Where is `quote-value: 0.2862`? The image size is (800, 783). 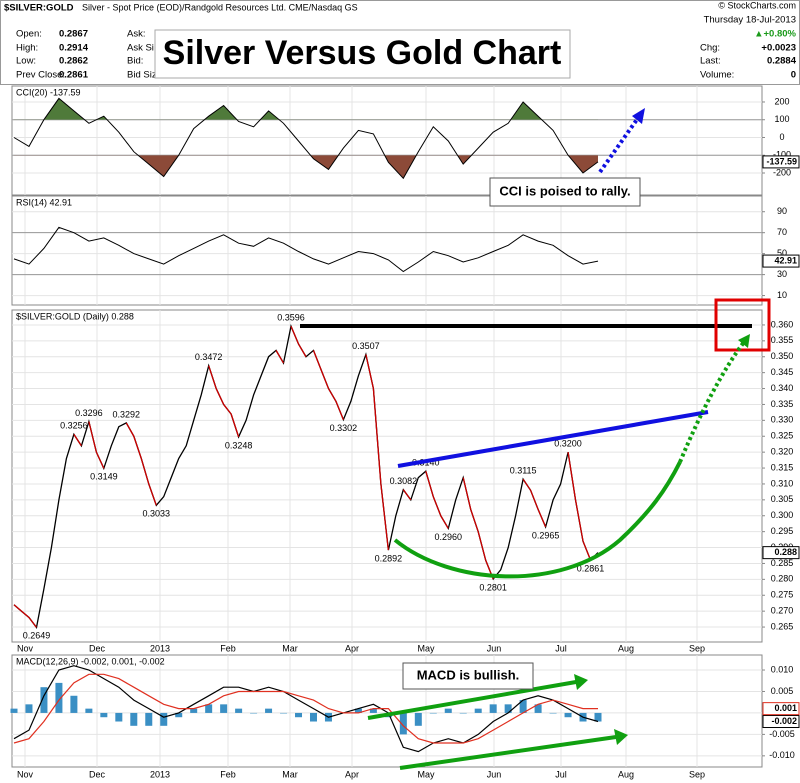 quote-value: 0.2862 is located at coordinates (73, 61).